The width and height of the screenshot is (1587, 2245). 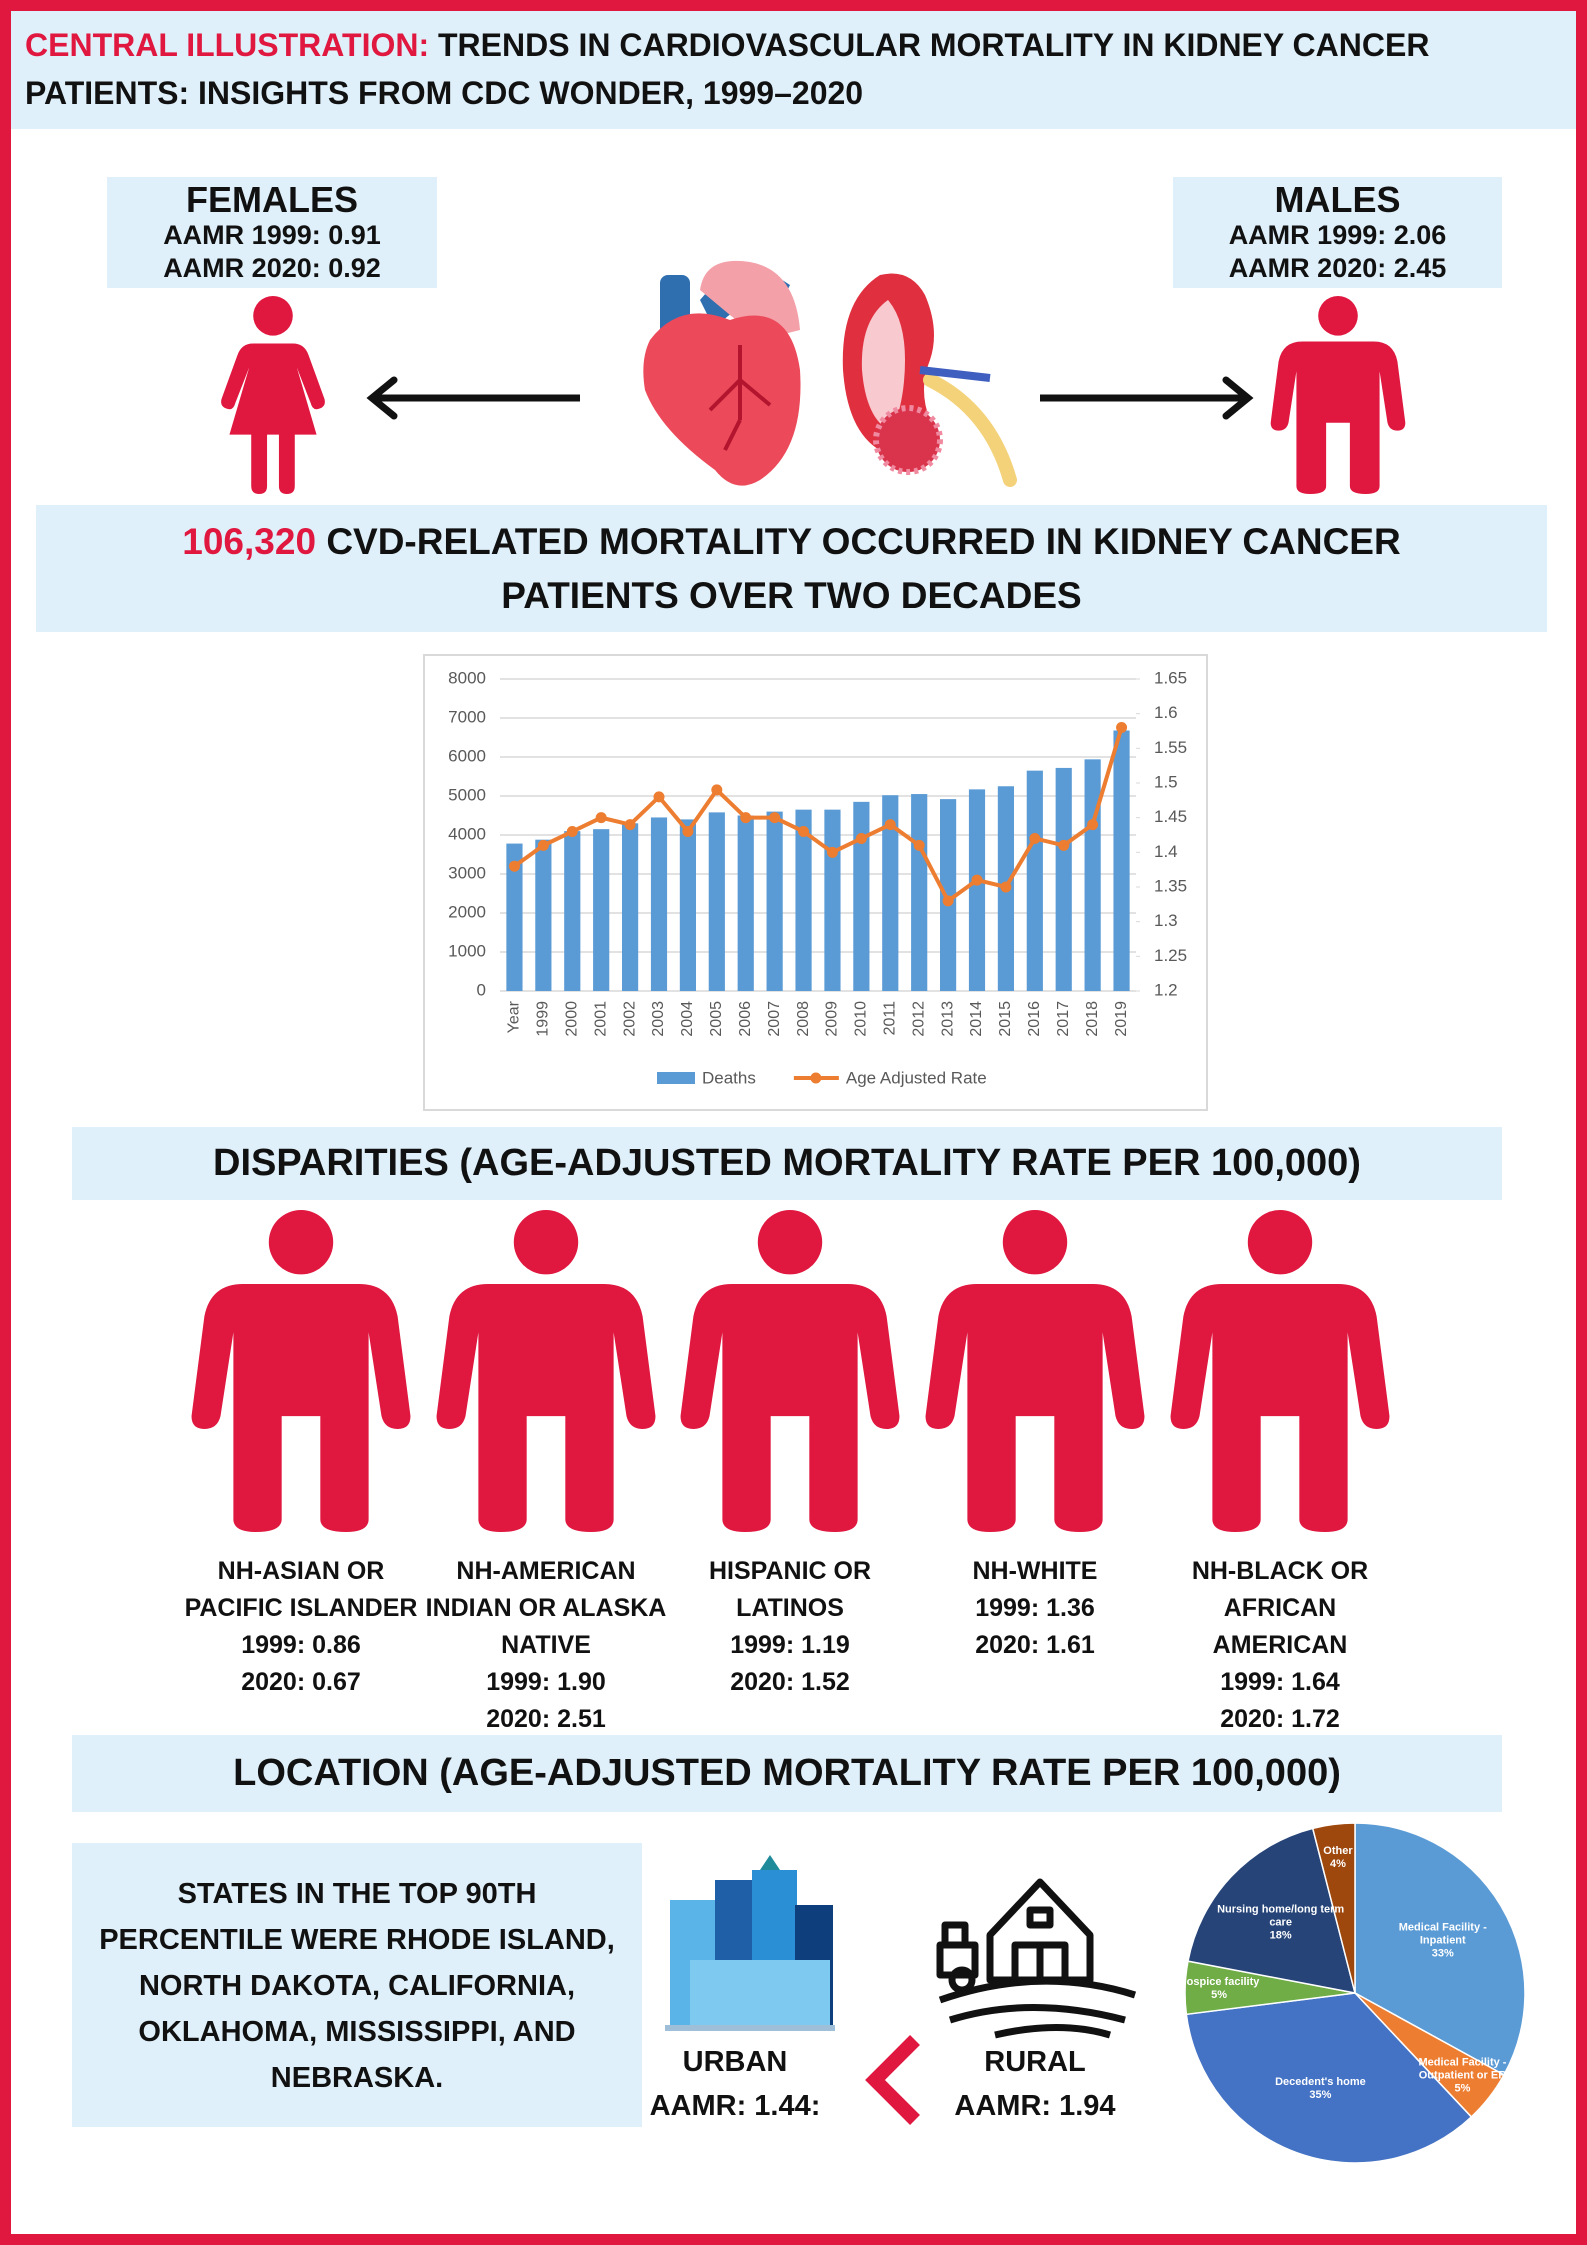 What do you see at coordinates (1040, 1931) in the screenshot?
I see `barn` at bounding box center [1040, 1931].